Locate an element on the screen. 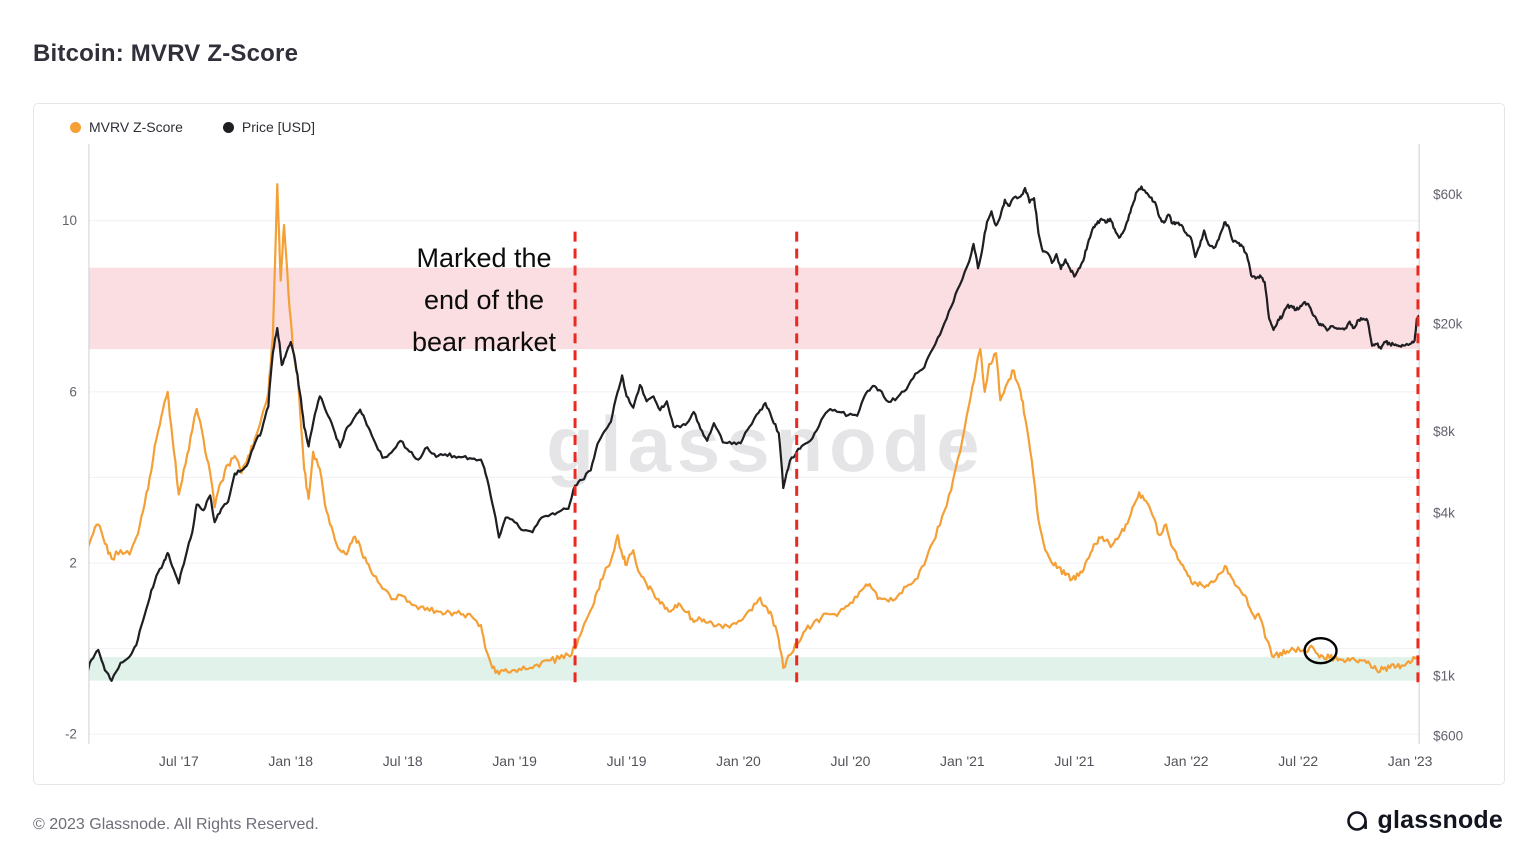 This screenshot has width=1536, height=864. overvaluation-band is located at coordinates (754, 308).